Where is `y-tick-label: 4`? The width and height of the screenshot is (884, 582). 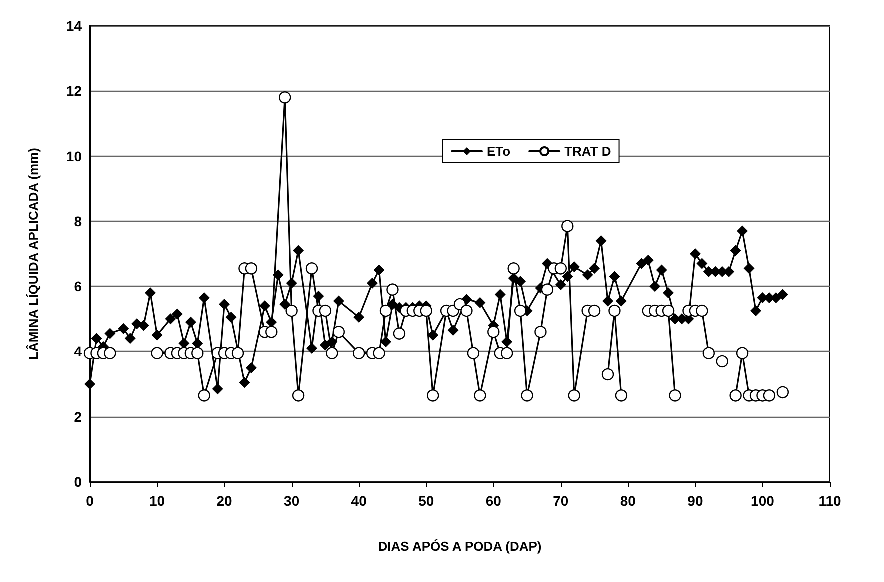 y-tick-label: 4 is located at coordinates (78, 352).